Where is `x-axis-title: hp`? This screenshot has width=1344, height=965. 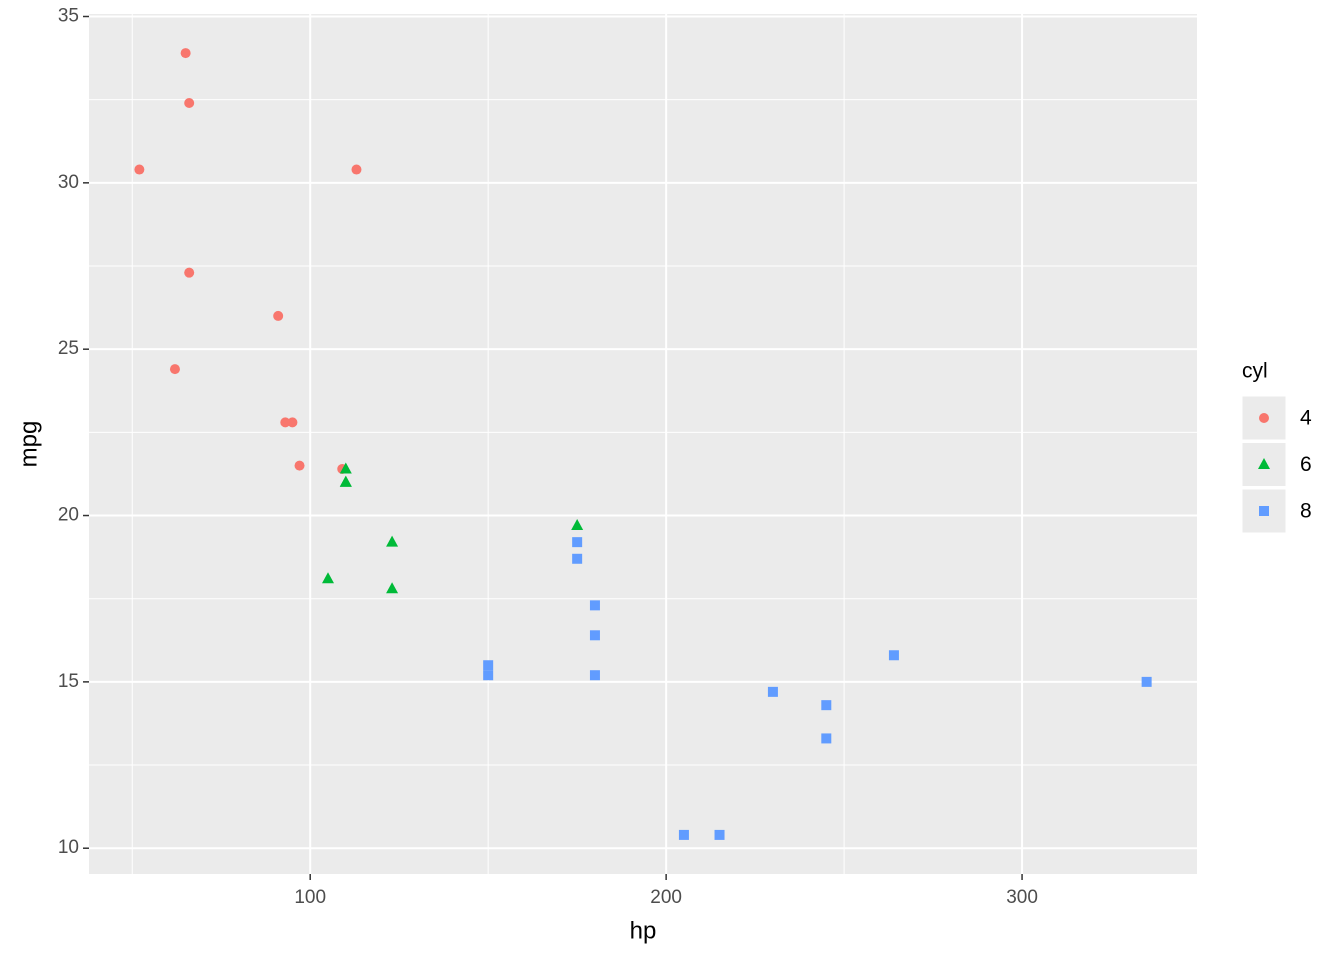 x-axis-title: hp is located at coordinates (643, 930).